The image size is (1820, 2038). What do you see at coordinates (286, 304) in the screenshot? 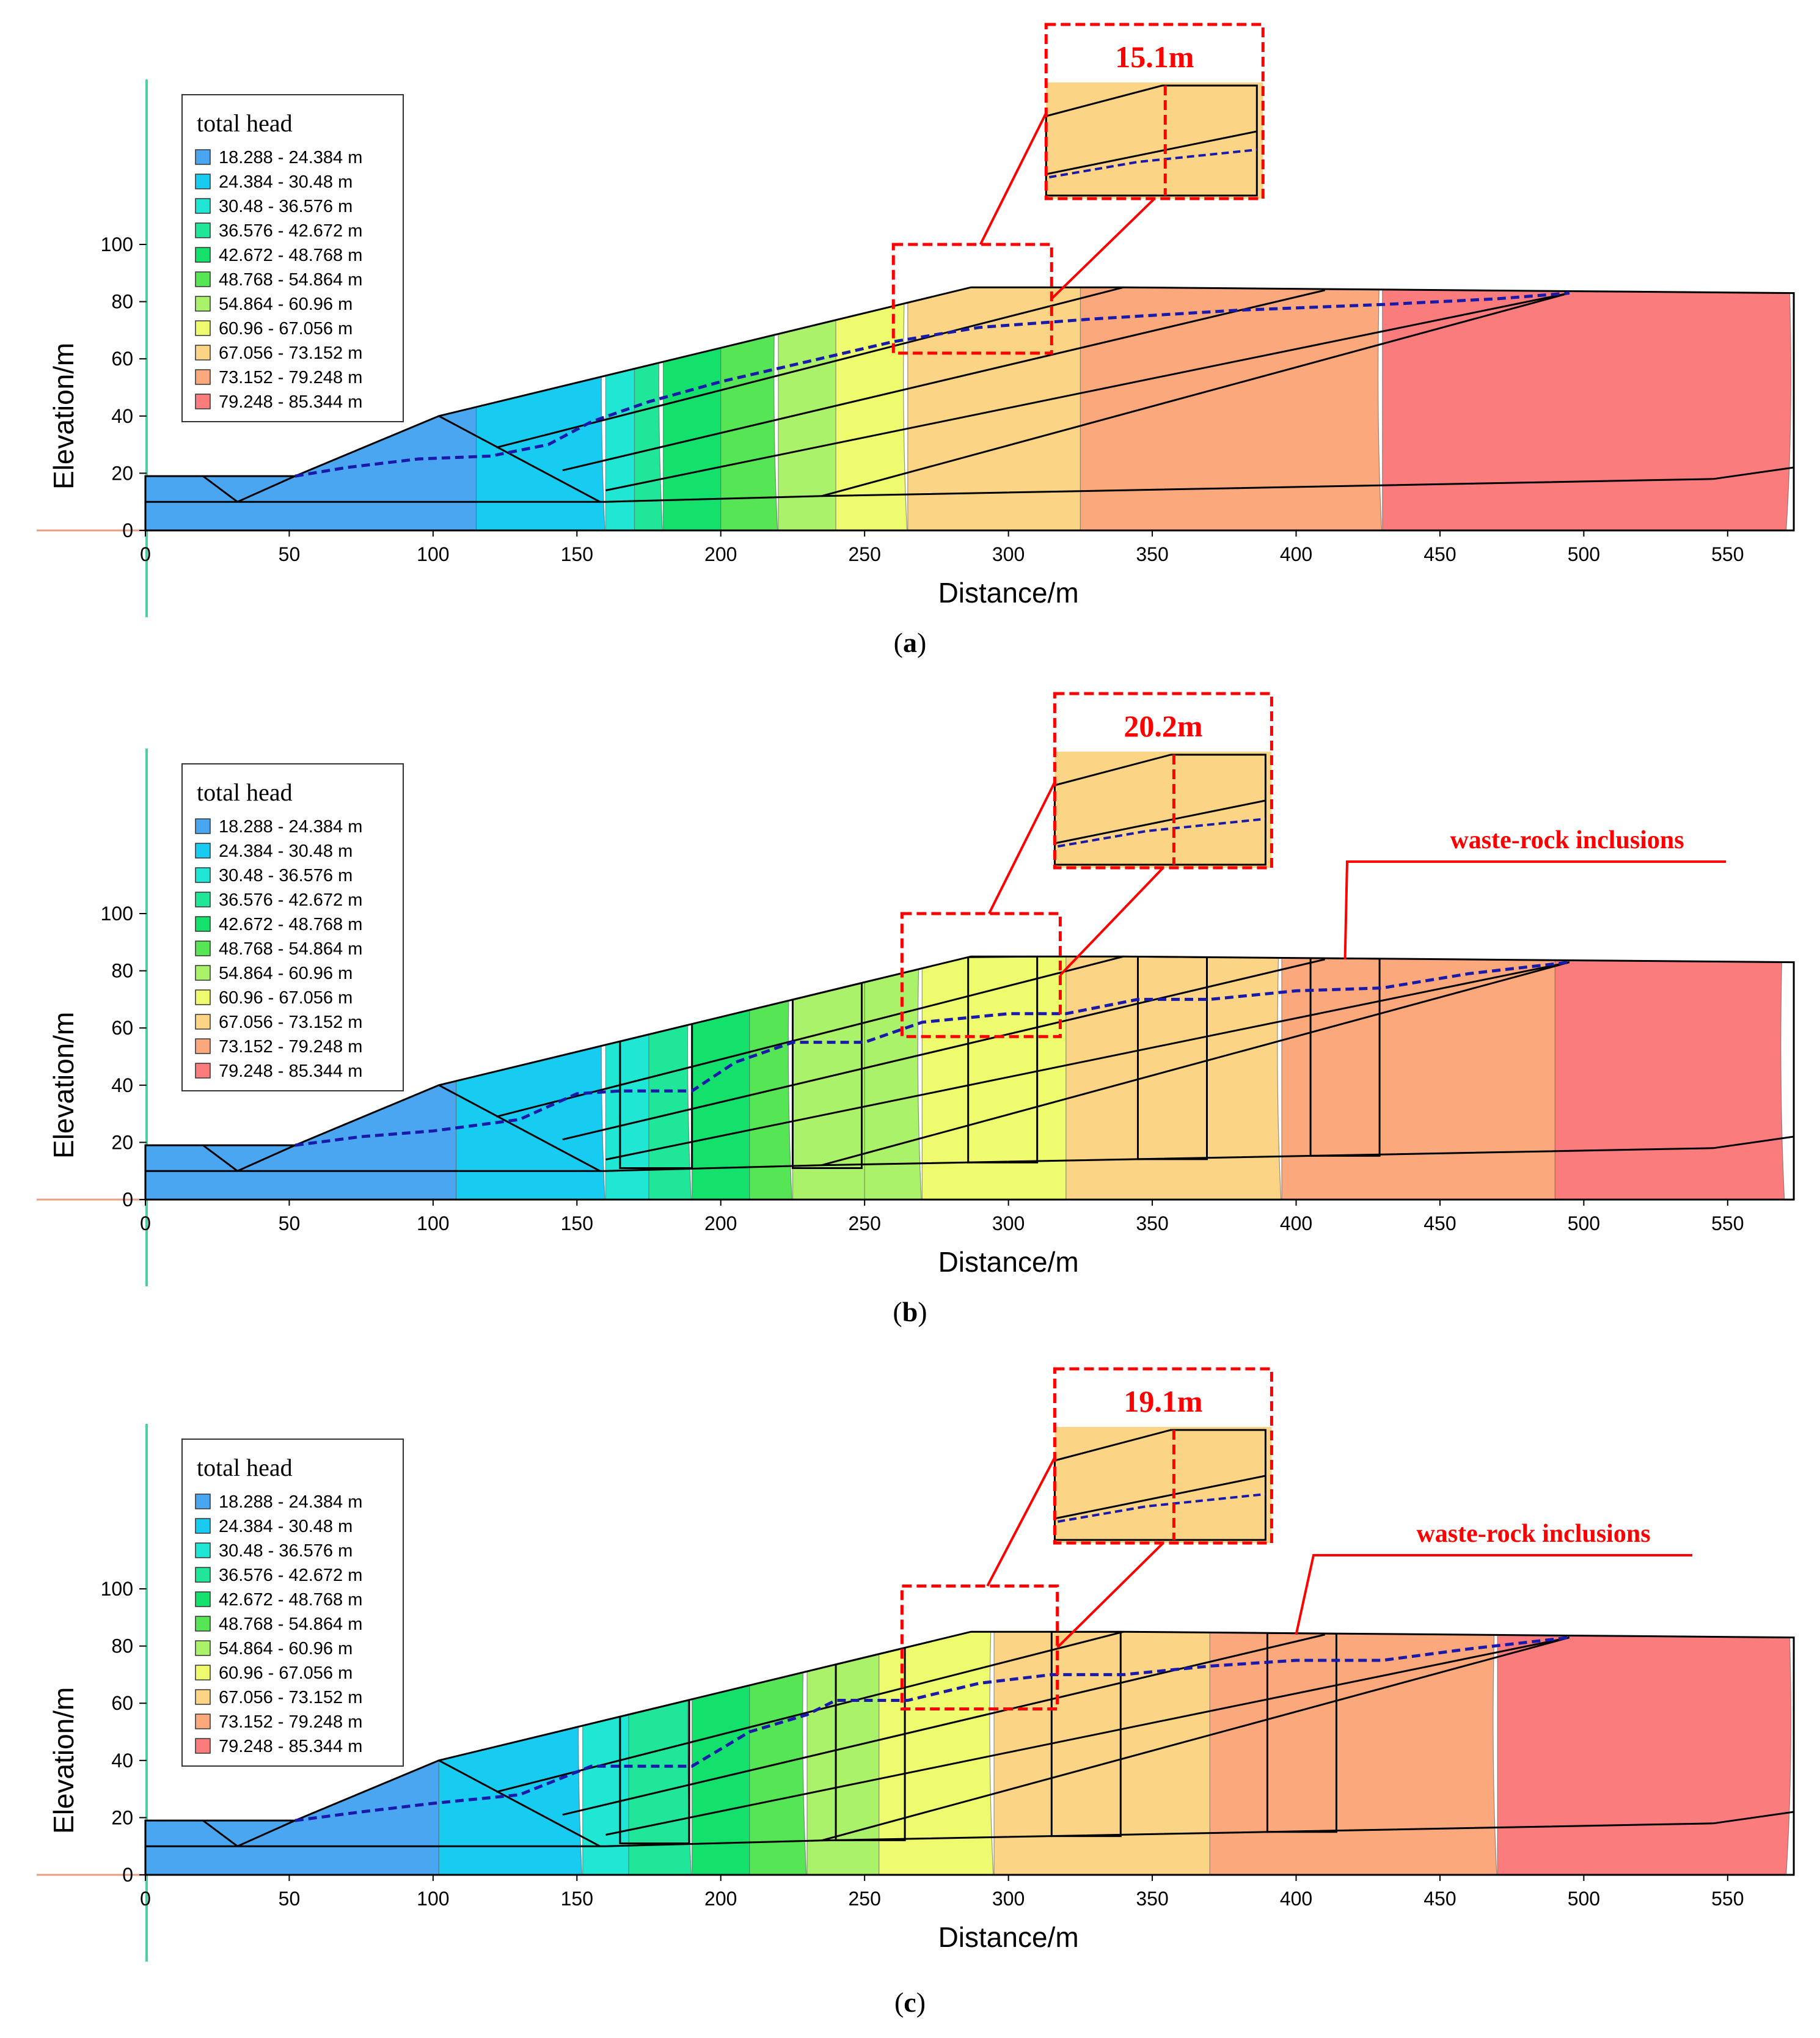
I see `legend-item-label: 54.864 - 60.96 m` at bounding box center [286, 304].